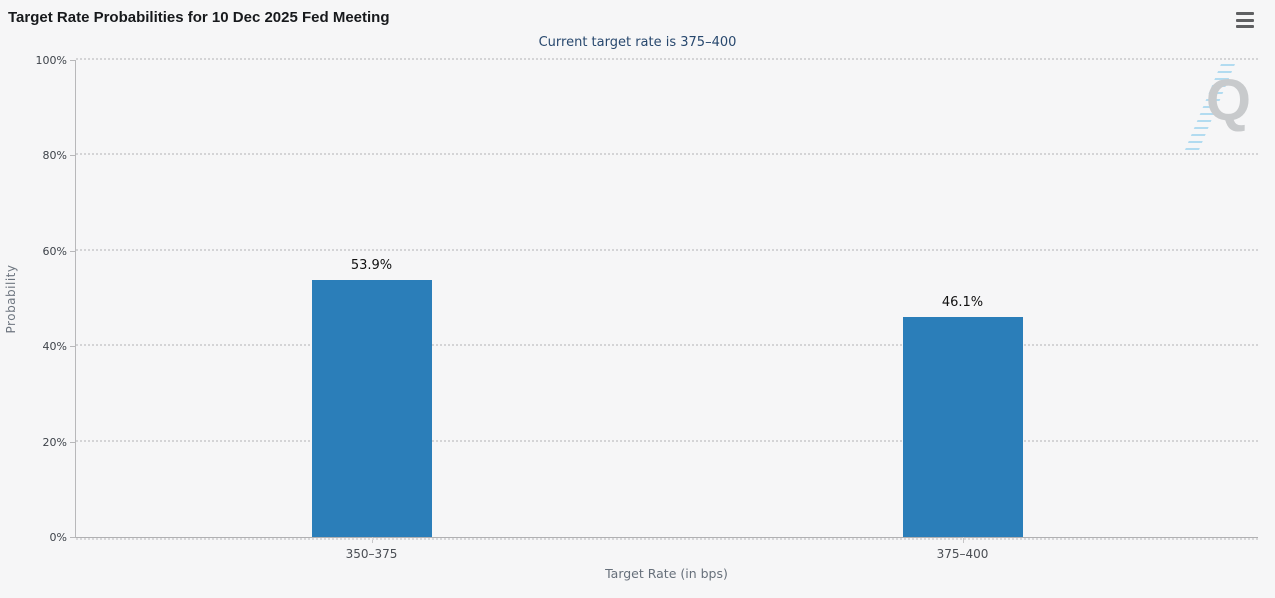  I want to click on y-axis-tick-label: 100%, so click(51, 60).